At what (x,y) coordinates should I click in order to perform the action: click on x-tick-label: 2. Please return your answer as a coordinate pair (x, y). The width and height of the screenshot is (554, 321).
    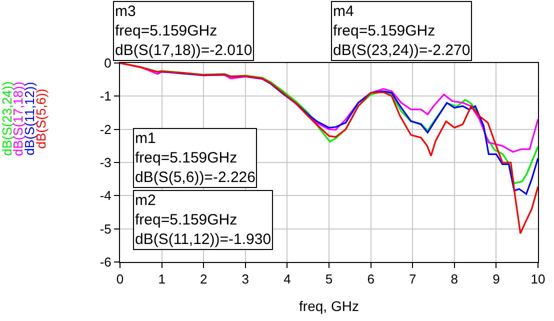
    Looking at the image, I should click on (204, 279).